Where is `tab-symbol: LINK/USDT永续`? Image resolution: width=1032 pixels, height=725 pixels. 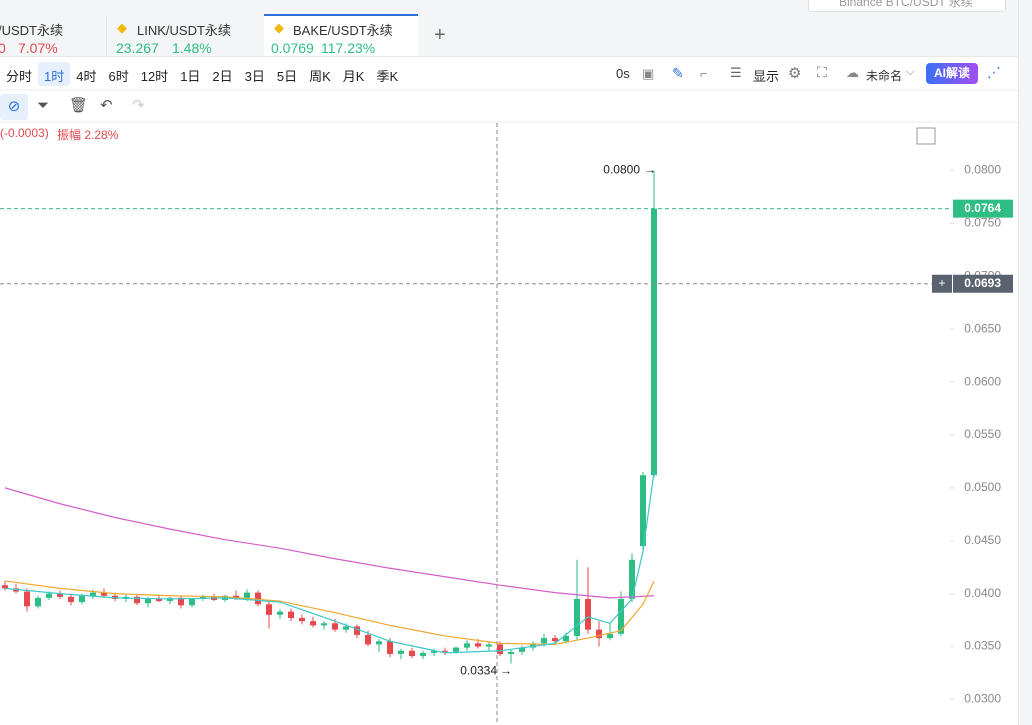
tab-symbol: LINK/USDT永续 is located at coordinates (184, 30).